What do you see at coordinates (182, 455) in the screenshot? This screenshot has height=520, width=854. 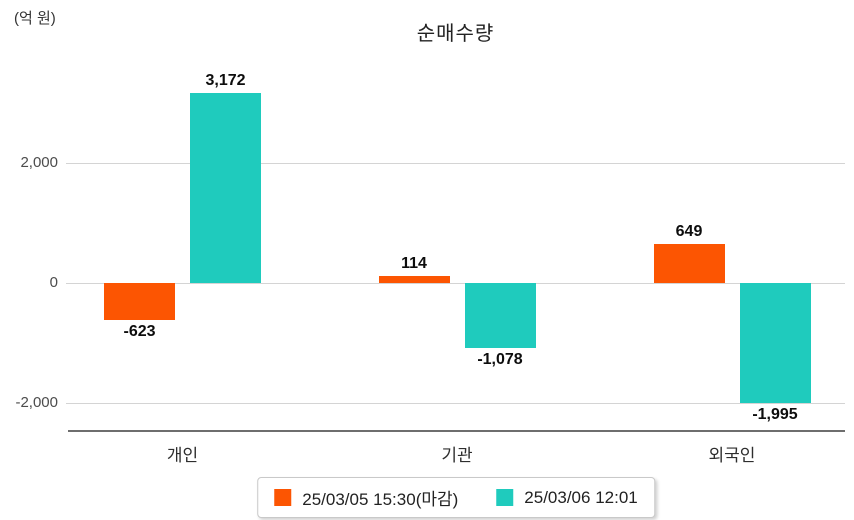 I see `x-axis-category-label-0: 개인` at bounding box center [182, 455].